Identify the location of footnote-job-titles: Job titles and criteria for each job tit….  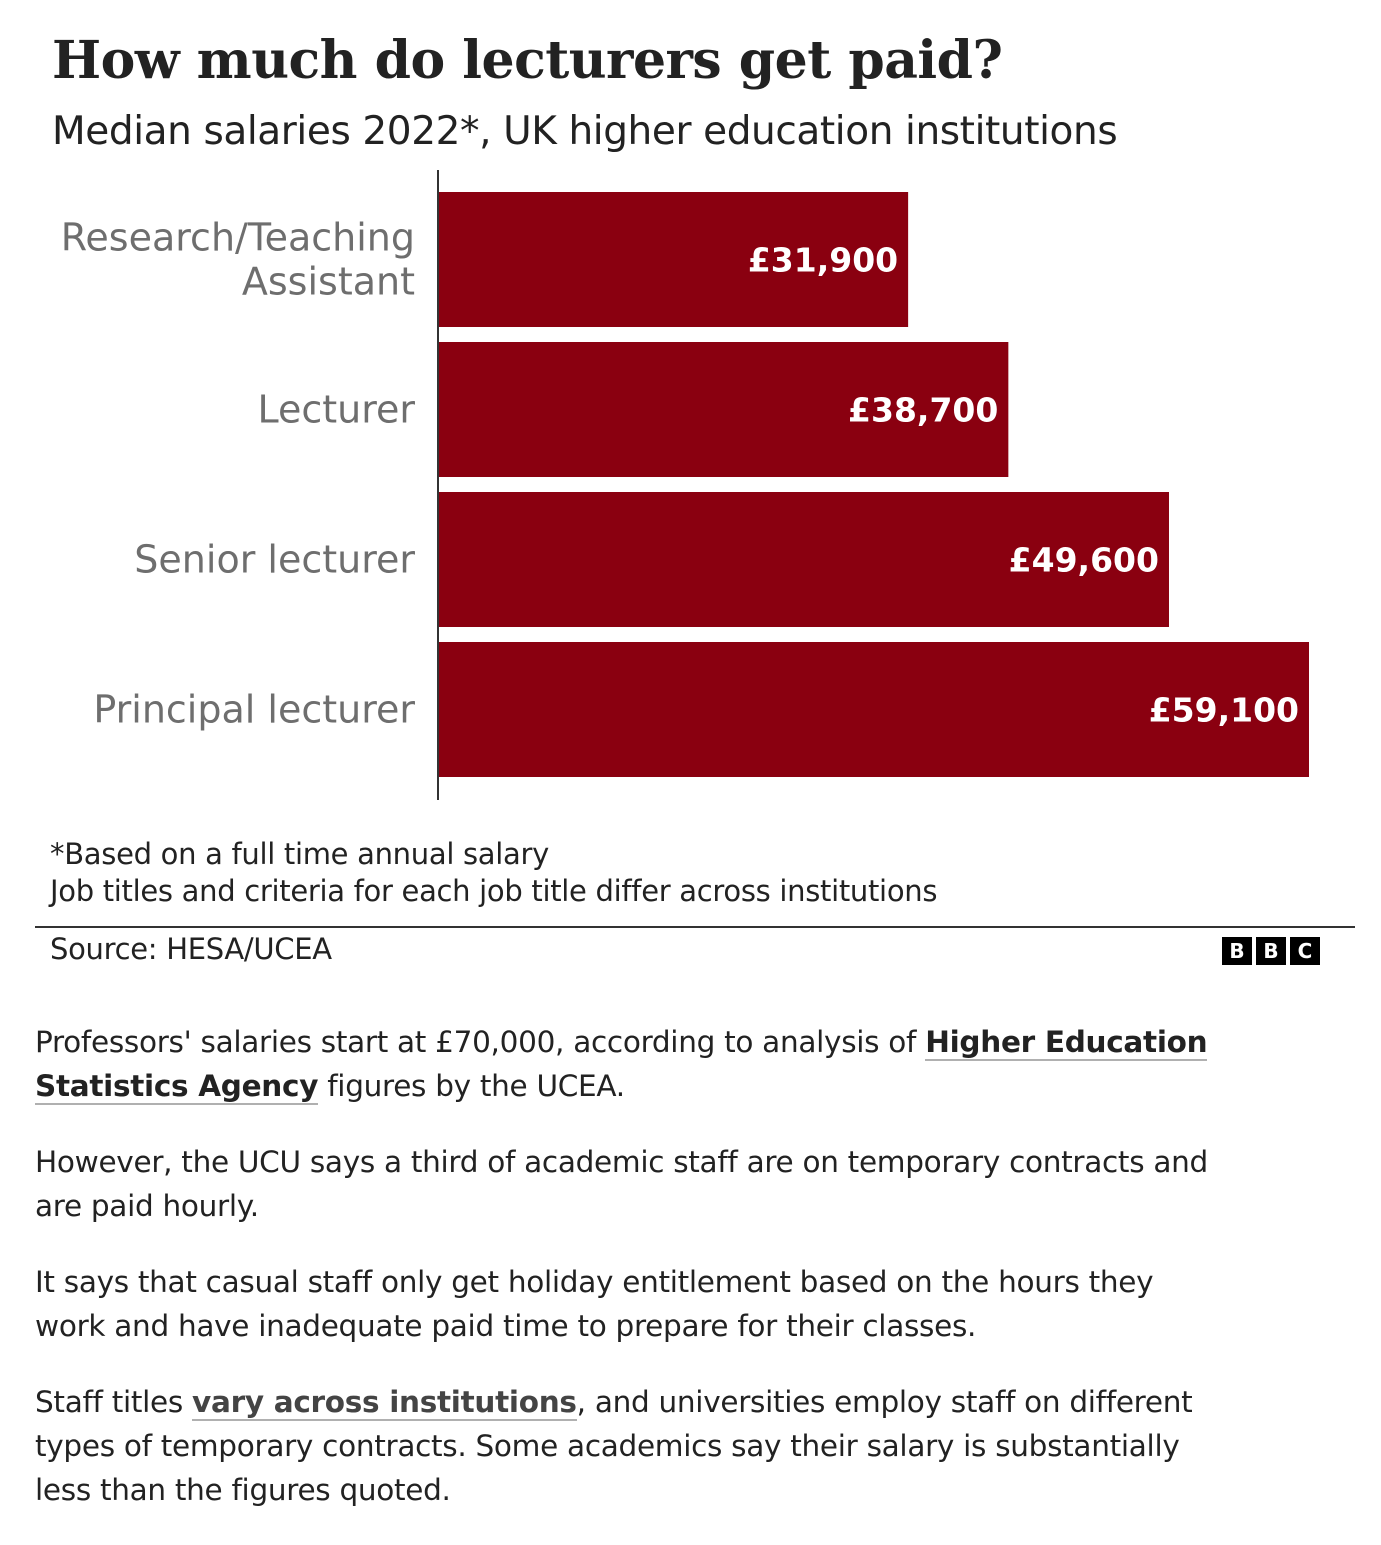
(494, 891).